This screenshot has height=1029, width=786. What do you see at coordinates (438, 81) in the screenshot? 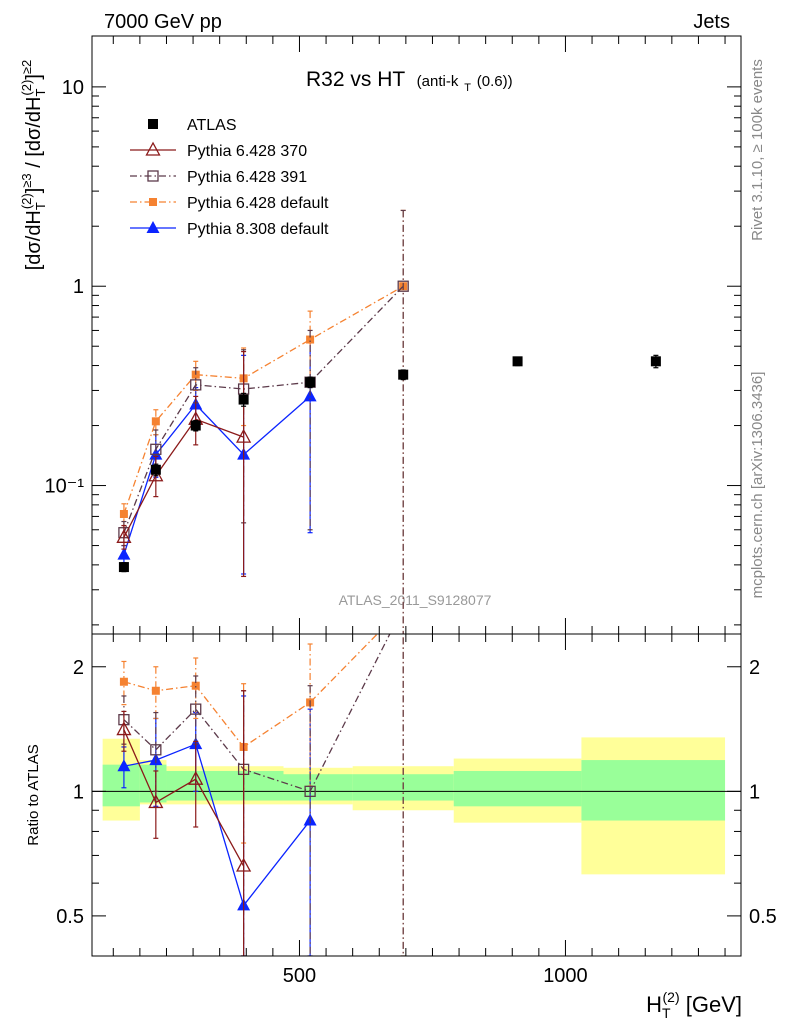
I see `main-title-sub: (anti-k` at bounding box center [438, 81].